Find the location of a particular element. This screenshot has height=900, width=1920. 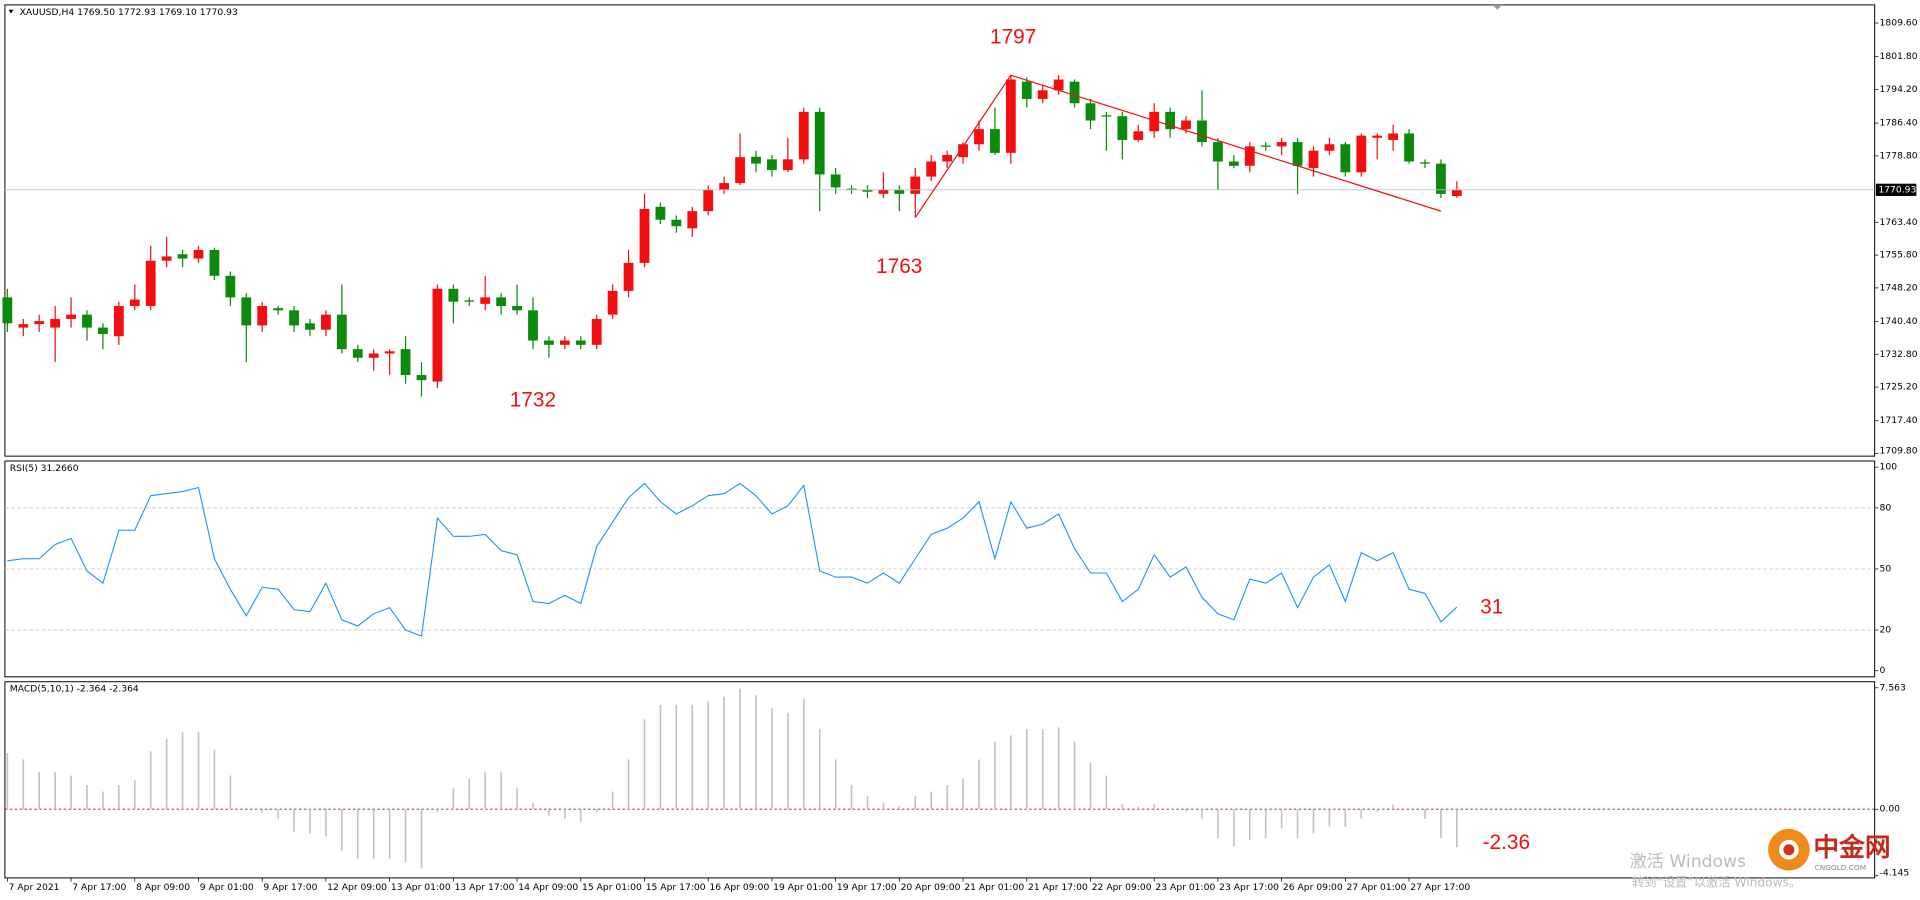

logo-site: CNGOLD.COM is located at coordinates (1840, 867).